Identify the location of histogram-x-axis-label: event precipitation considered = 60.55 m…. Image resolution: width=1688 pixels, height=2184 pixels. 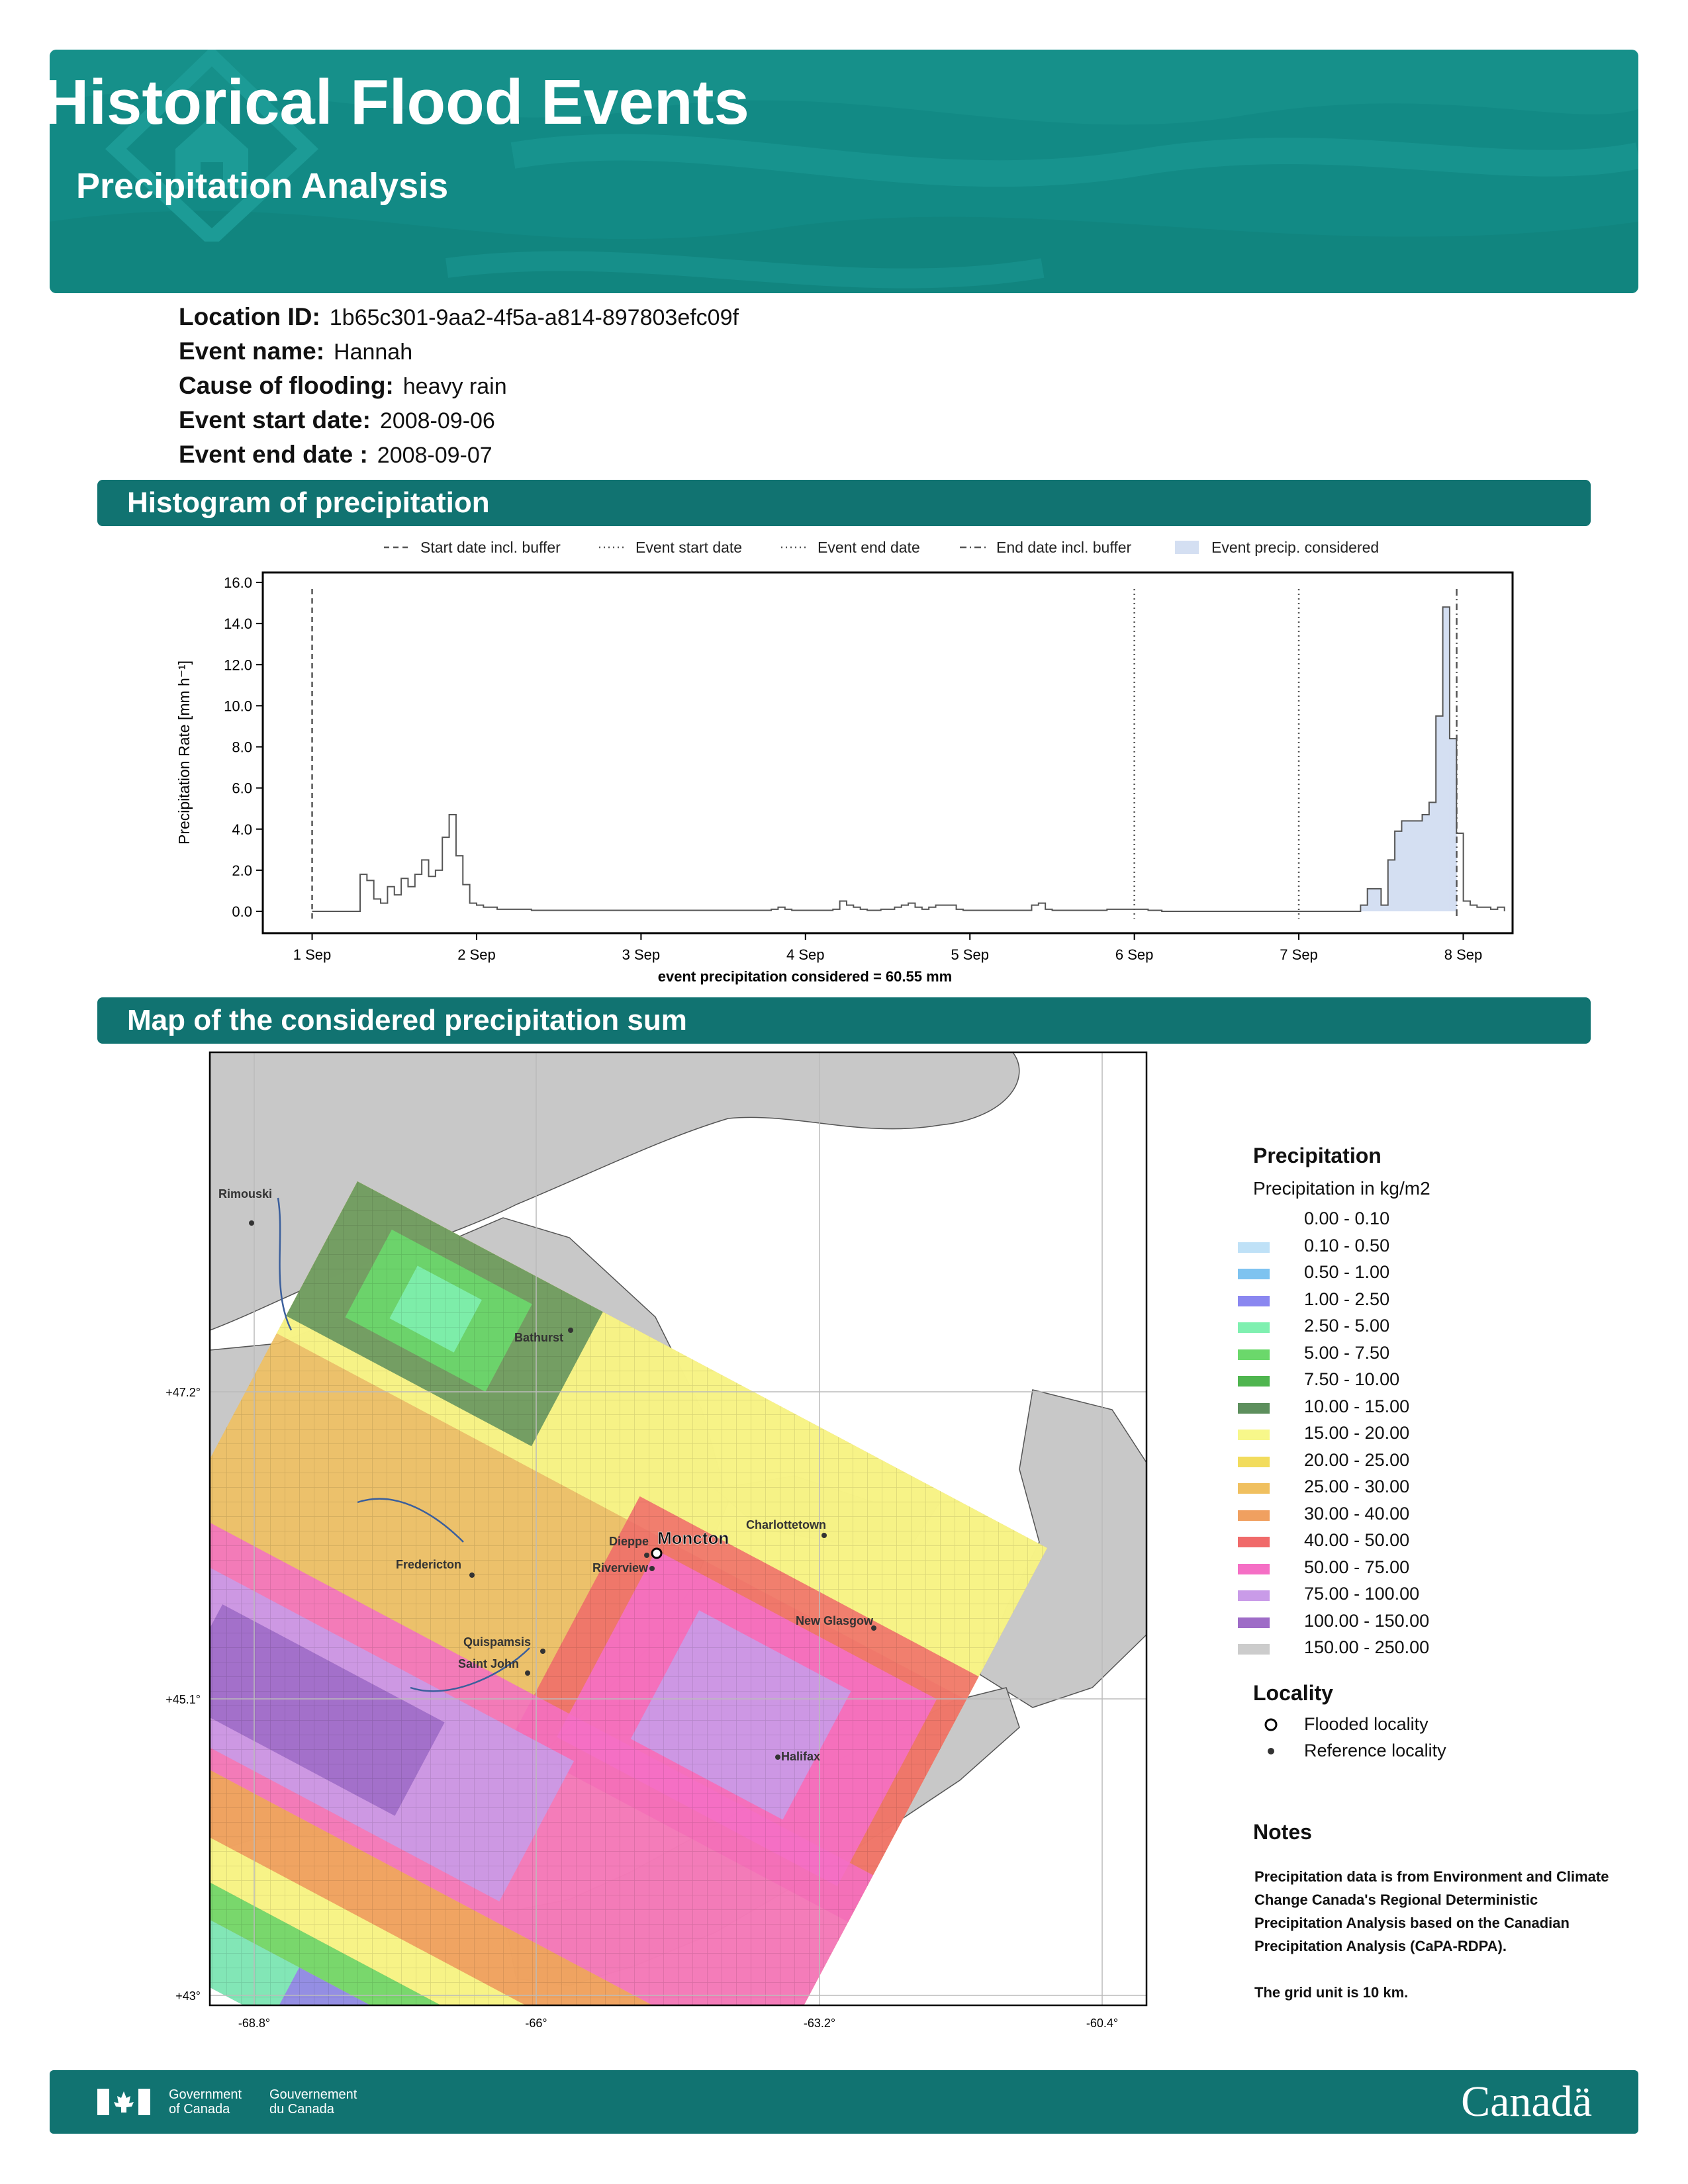
(805, 977).